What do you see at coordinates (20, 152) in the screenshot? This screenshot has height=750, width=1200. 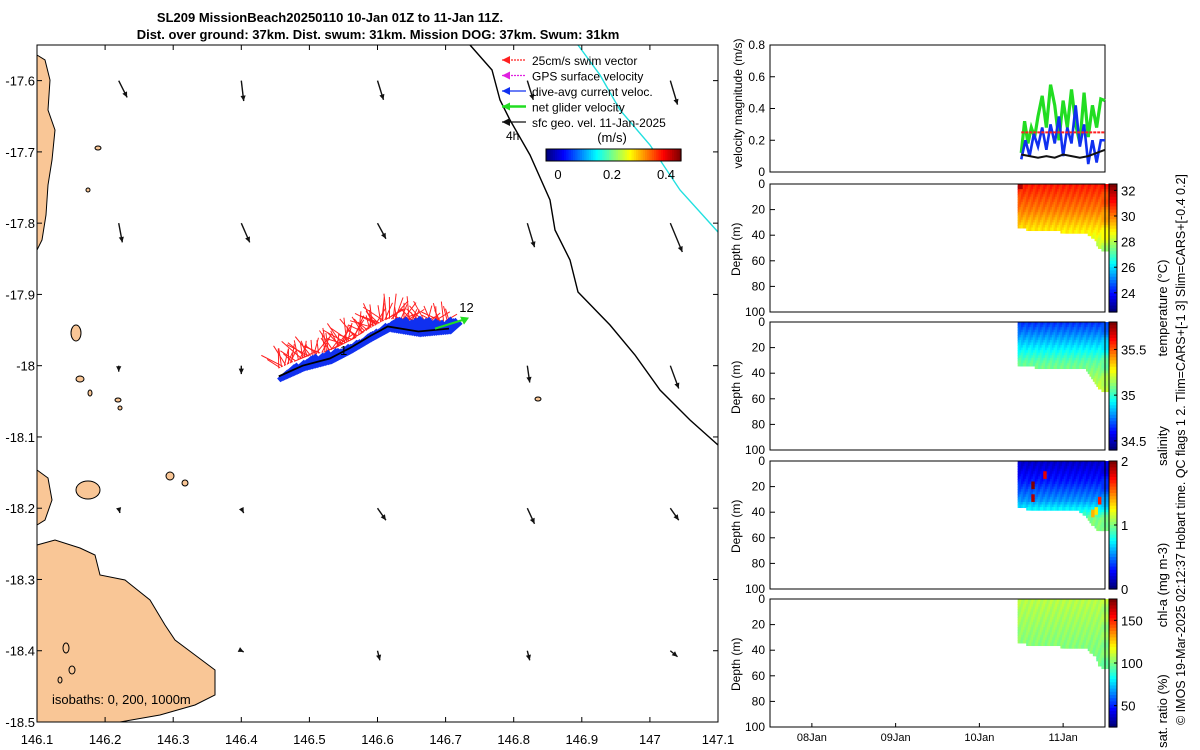 I see `y-tick-label: -17.7` at bounding box center [20, 152].